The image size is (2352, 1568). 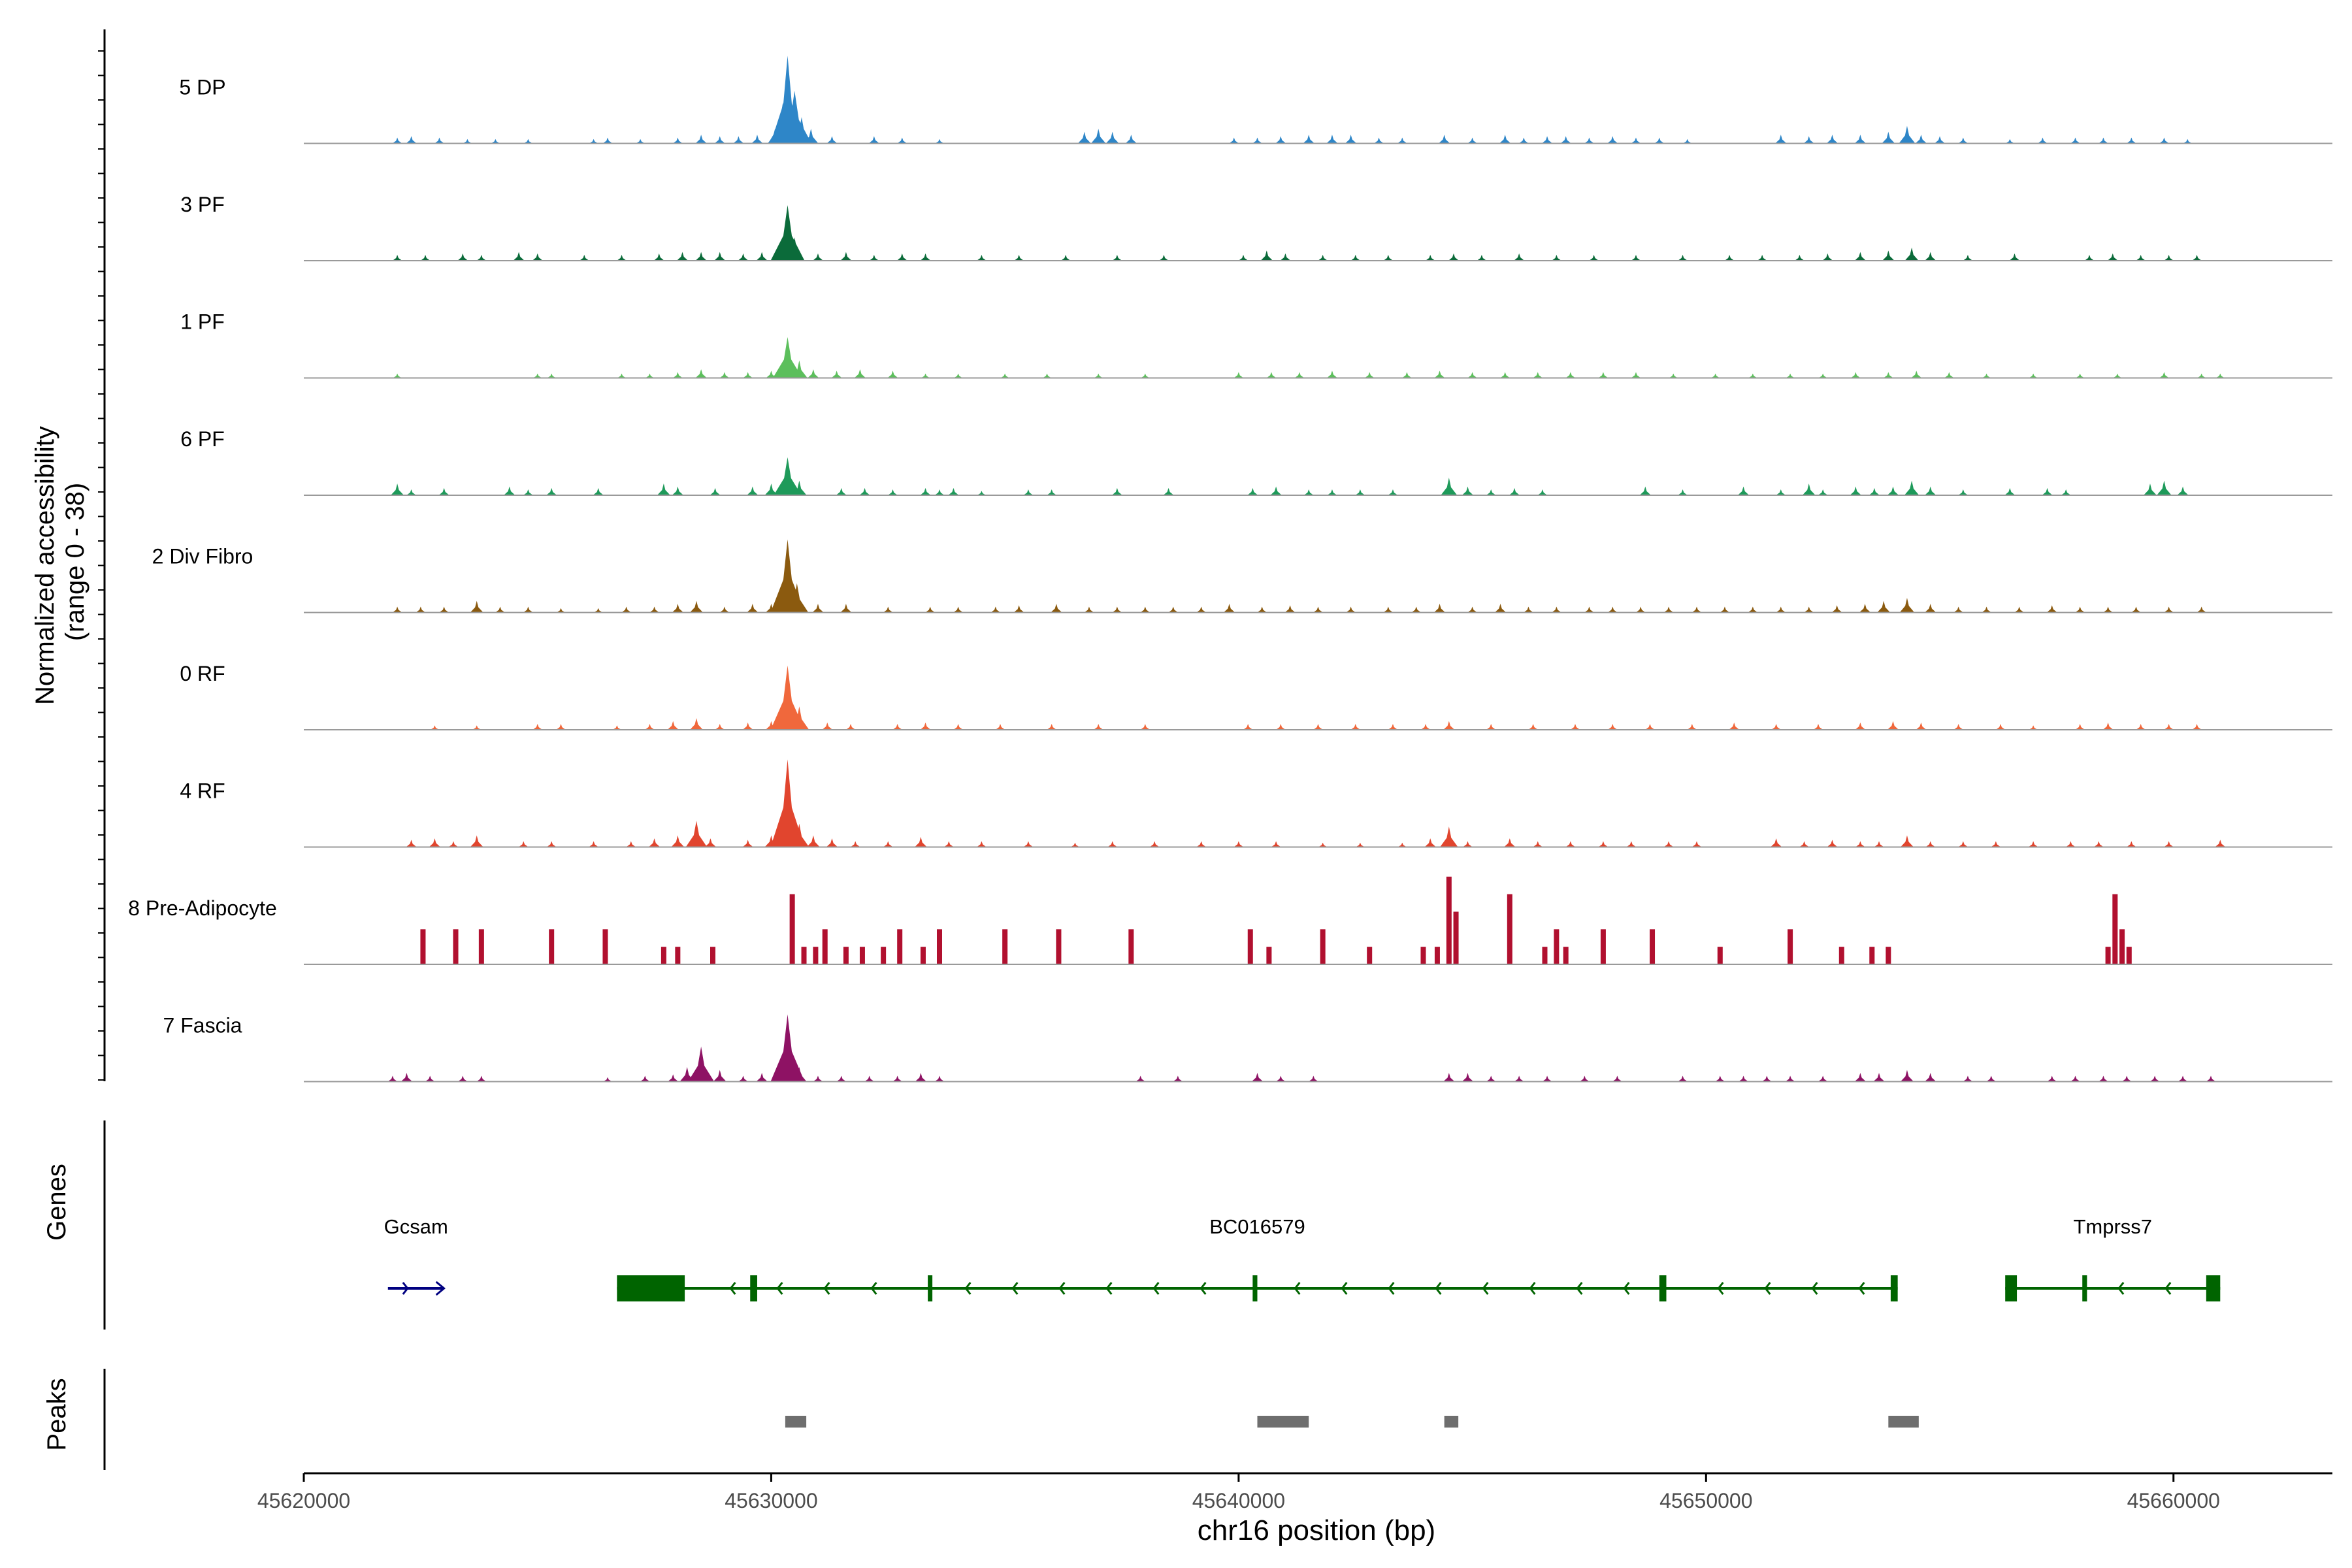 I want to click on x-tick-label: 45620000, so click(x=303, y=1500).